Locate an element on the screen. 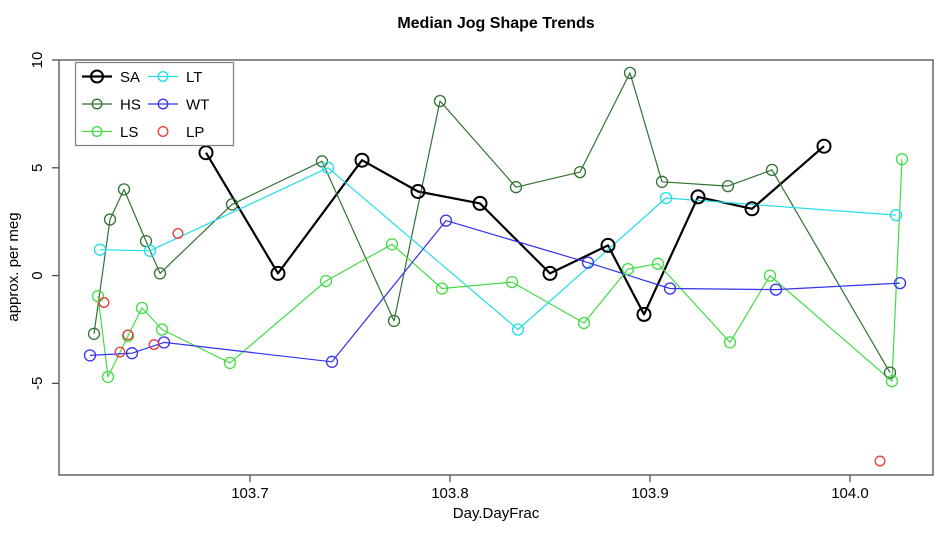 The height and width of the screenshot is (550, 950). legend-LS-label: LS is located at coordinates (129, 132).